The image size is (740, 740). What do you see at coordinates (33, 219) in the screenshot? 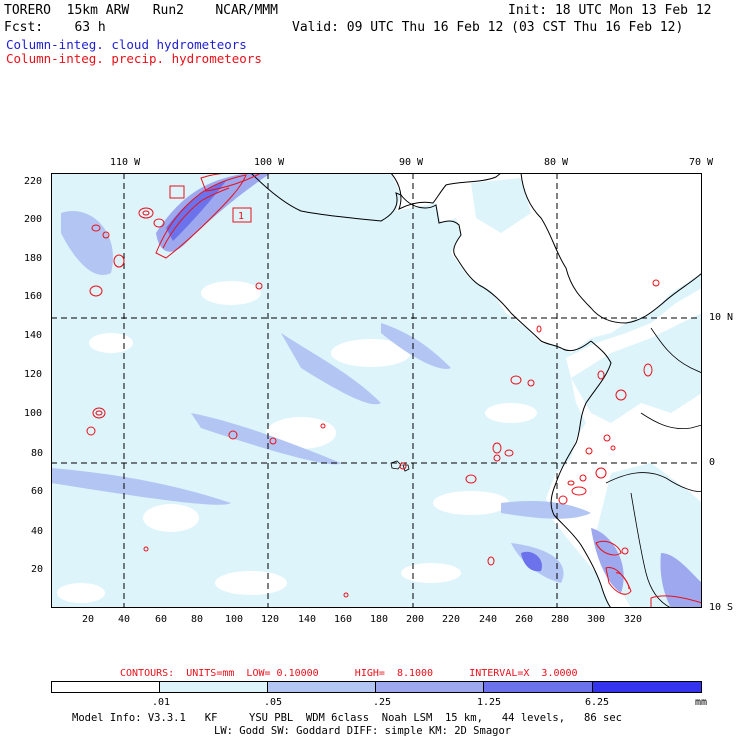
I see `y-tick: 200` at bounding box center [33, 219].